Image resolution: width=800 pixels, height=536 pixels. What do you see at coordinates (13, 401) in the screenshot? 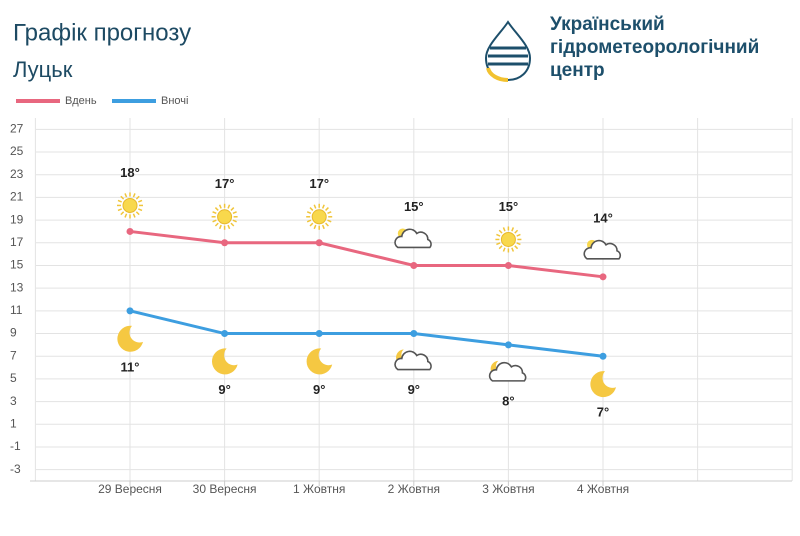
I see `y-tick-label: 3` at bounding box center [13, 401].